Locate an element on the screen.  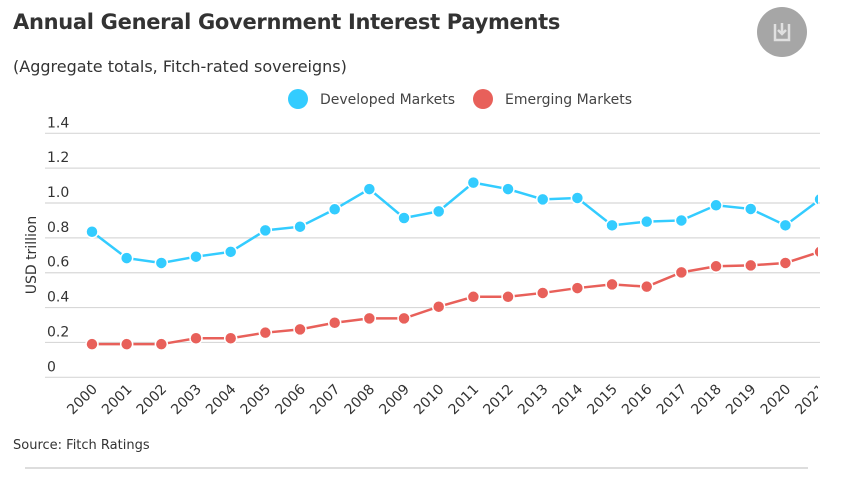
x-tick-label: 2015 is located at coordinates (602, 400).